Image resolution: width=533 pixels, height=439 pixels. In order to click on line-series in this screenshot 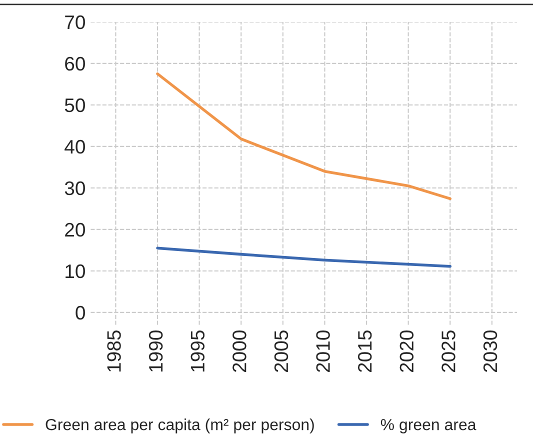, I will do `click(304, 257)`.